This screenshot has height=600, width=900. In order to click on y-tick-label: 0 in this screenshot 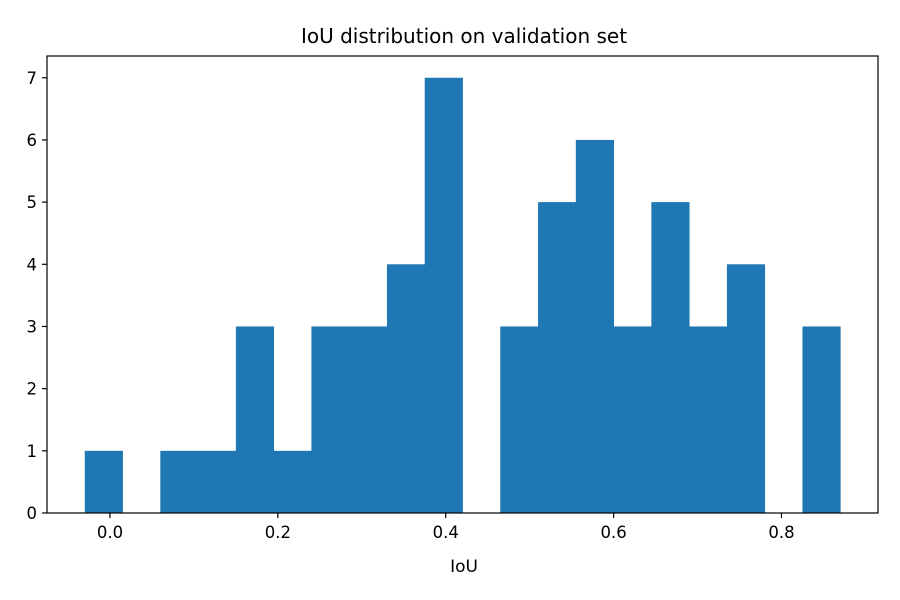, I will do `click(32, 513)`.